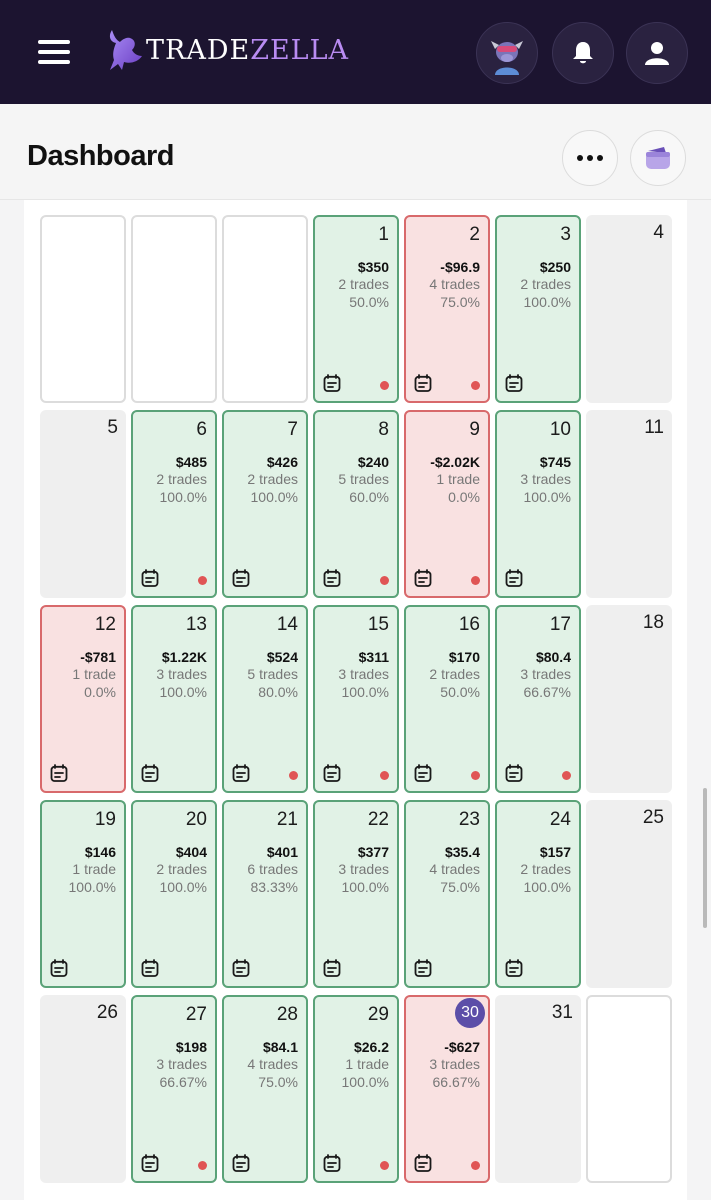  I want to click on day-number: 6, so click(201, 429).